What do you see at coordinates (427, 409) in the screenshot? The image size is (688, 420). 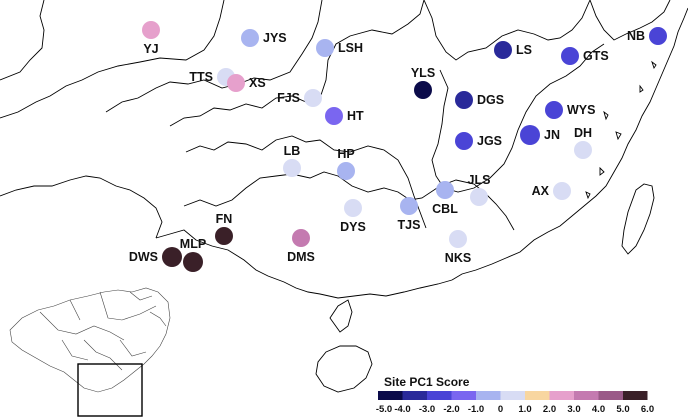 I see `legend-tick: -3.0` at bounding box center [427, 409].